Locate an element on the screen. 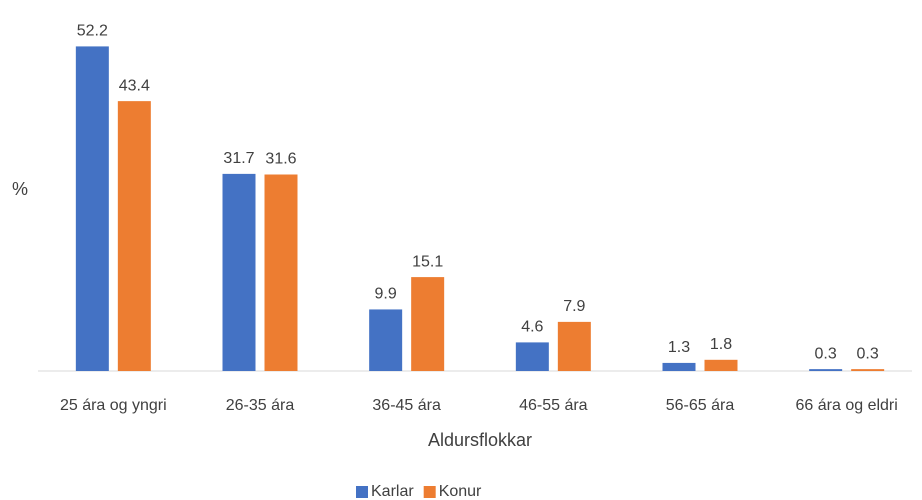 This screenshot has width=922, height=500. x-tick-label: 66 ára og eldri is located at coordinates (847, 405).